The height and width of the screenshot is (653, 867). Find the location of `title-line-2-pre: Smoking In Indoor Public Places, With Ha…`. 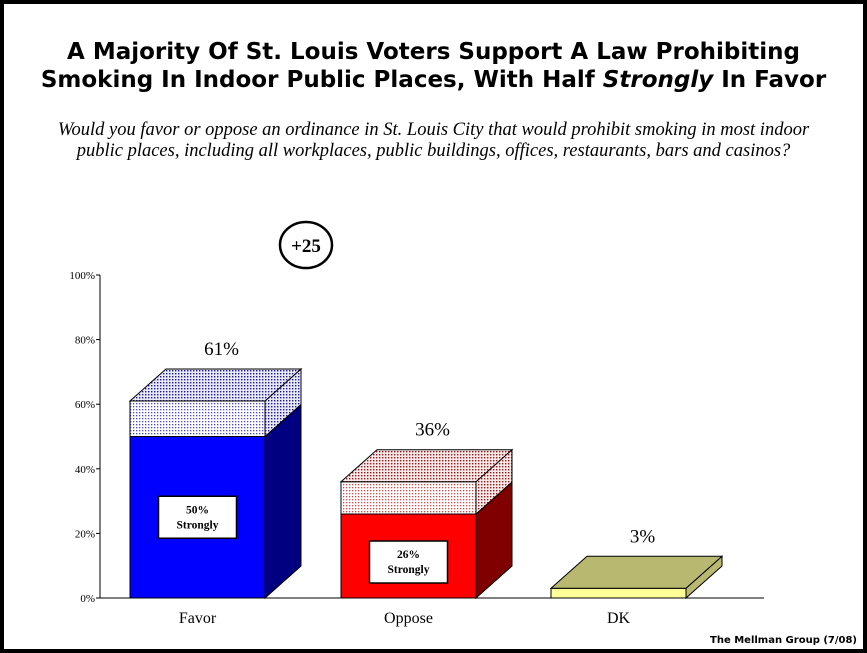

title-line-2-pre: Smoking In Indoor Public Places, With Ha… is located at coordinates (321, 80).